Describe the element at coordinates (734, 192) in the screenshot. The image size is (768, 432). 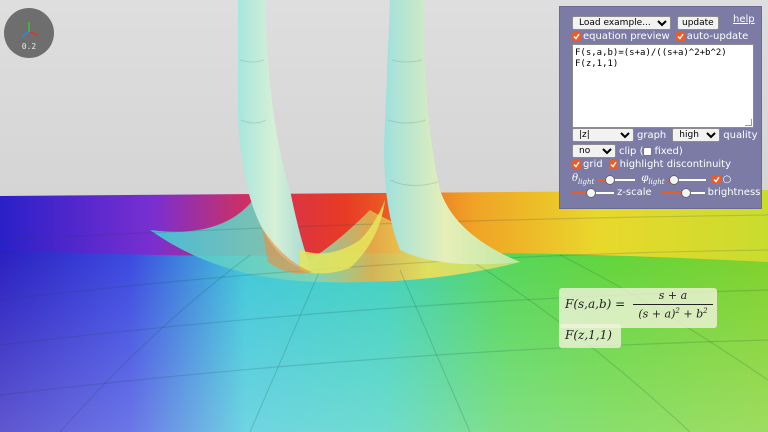
I see `brightness-label: brightness` at that location.